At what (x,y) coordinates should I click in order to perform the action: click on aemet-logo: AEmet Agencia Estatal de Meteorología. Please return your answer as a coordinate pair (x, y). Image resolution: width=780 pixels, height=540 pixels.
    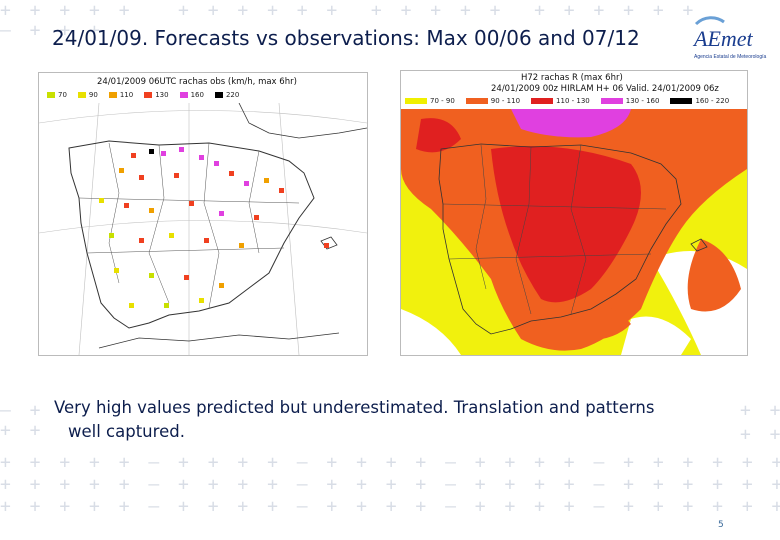
    Looking at the image, I should click on (732, 39).